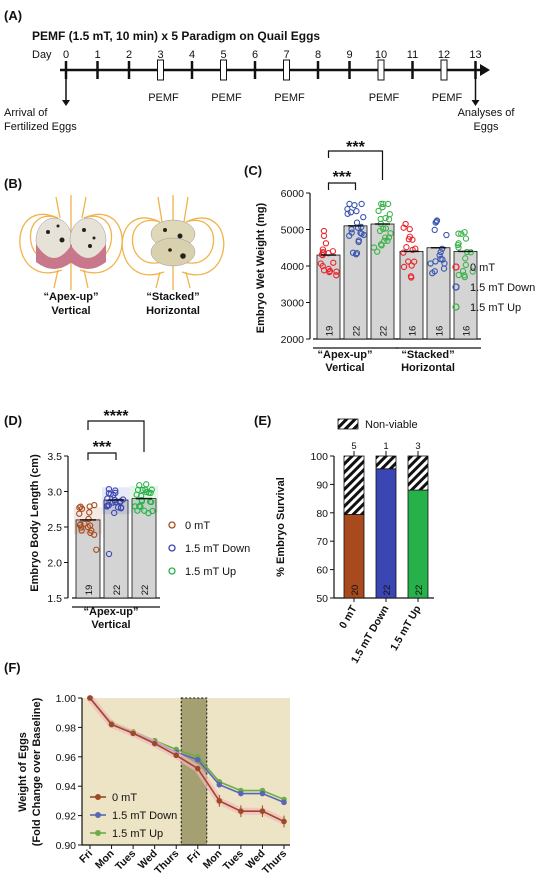 This screenshot has width=550, height=886. I want to click on c-n-label-0-1: 22, so click(357, 331).